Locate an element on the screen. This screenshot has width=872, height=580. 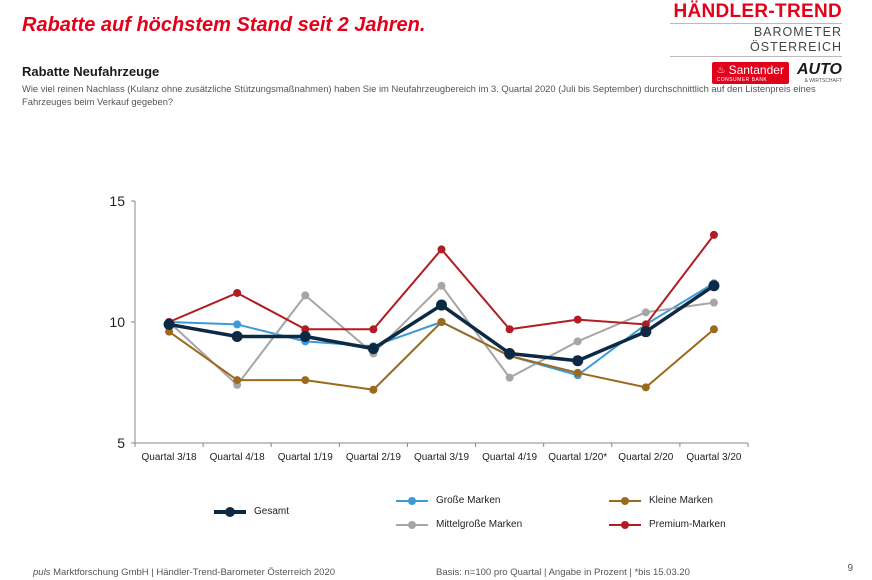
series-line-grosse-marken is located at coordinates (442, 329).